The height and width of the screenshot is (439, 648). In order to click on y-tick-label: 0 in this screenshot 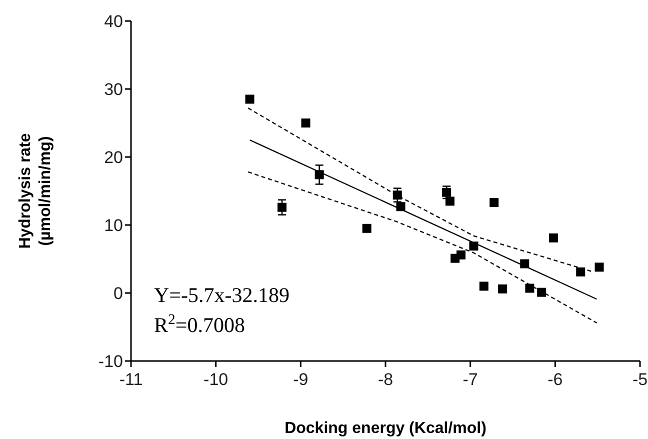, I will do `click(118, 293)`.